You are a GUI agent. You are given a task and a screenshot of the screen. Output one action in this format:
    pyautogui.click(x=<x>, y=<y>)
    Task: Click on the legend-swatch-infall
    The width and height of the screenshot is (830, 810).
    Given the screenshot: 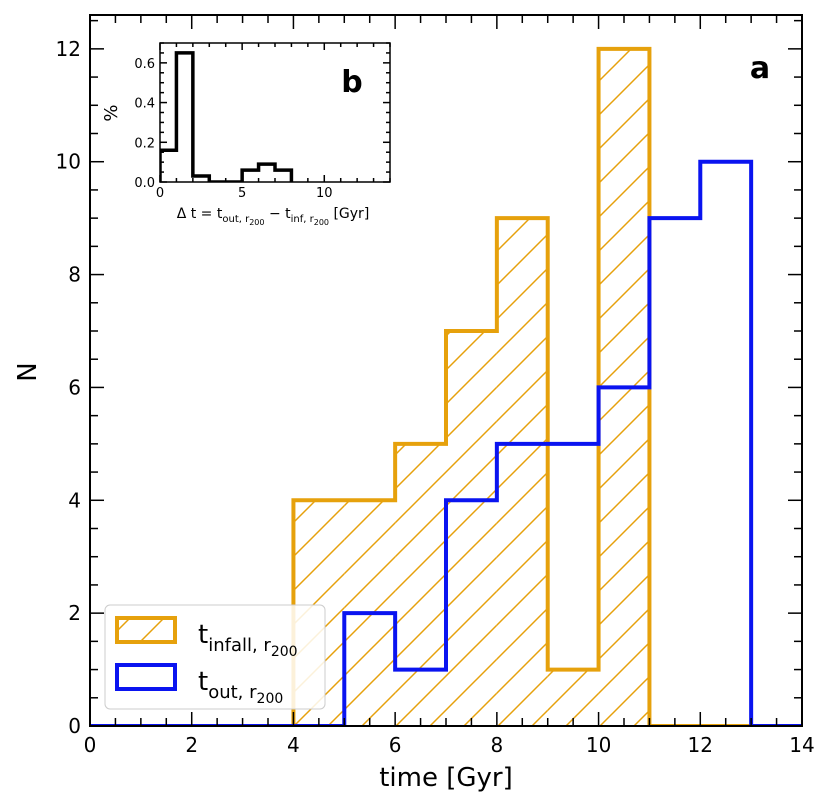 What is the action you would take?
    pyautogui.click(x=146, y=630)
    